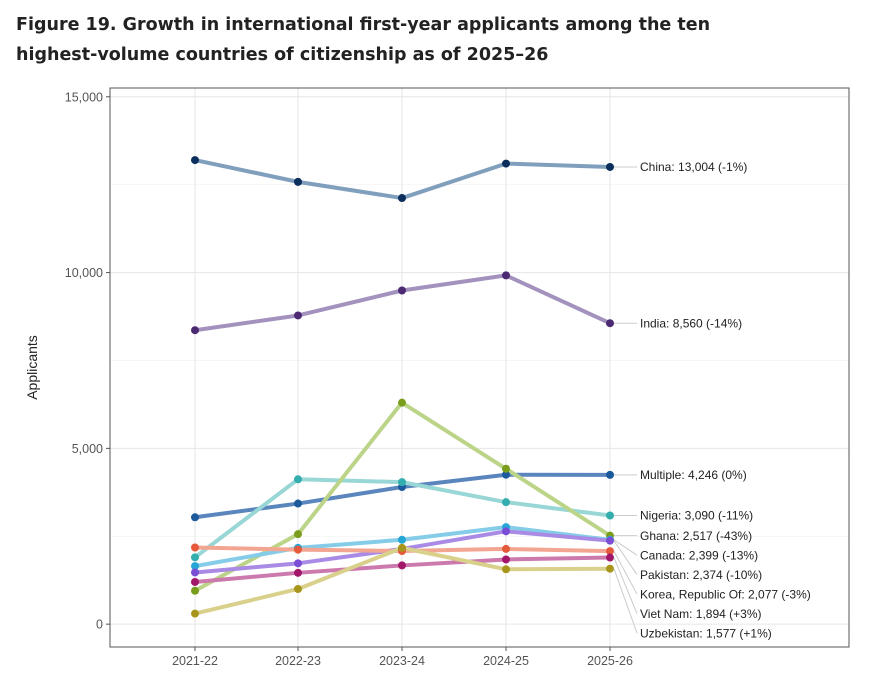 This screenshot has height=675, width=872. I want to click on y-tick-label: 10,000, so click(84, 273).